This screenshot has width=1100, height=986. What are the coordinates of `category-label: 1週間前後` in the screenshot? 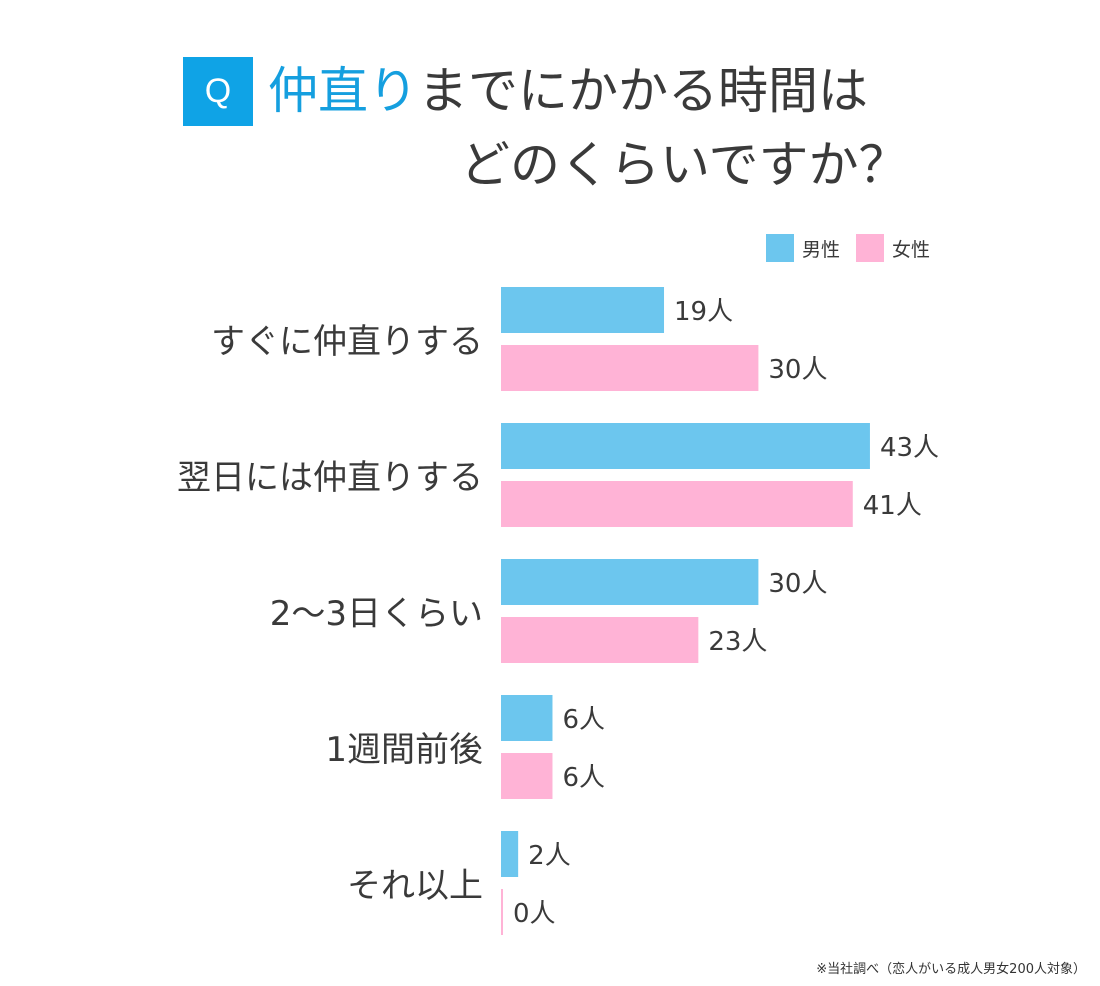 It's located at (404, 750).